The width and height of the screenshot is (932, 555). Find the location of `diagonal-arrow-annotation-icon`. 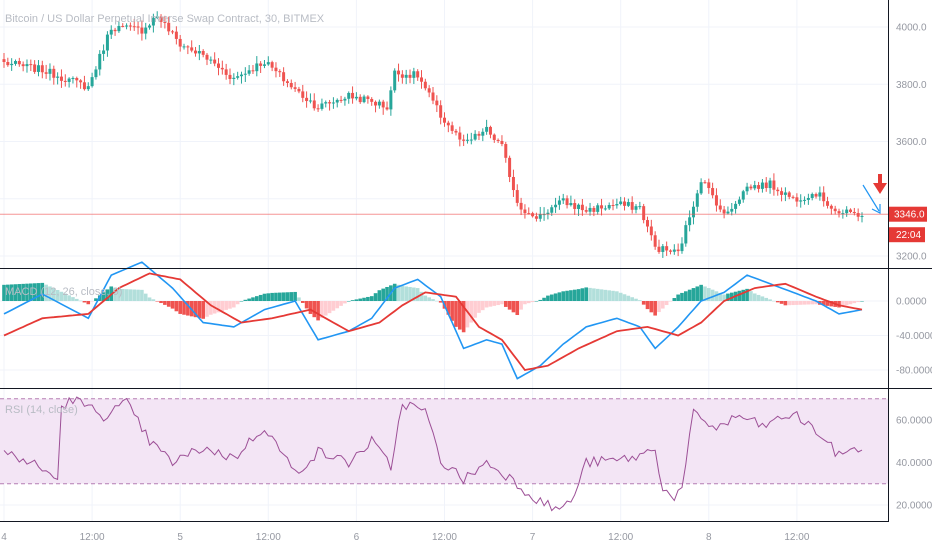

diagonal-arrow-annotation-icon is located at coordinates (871, 199).